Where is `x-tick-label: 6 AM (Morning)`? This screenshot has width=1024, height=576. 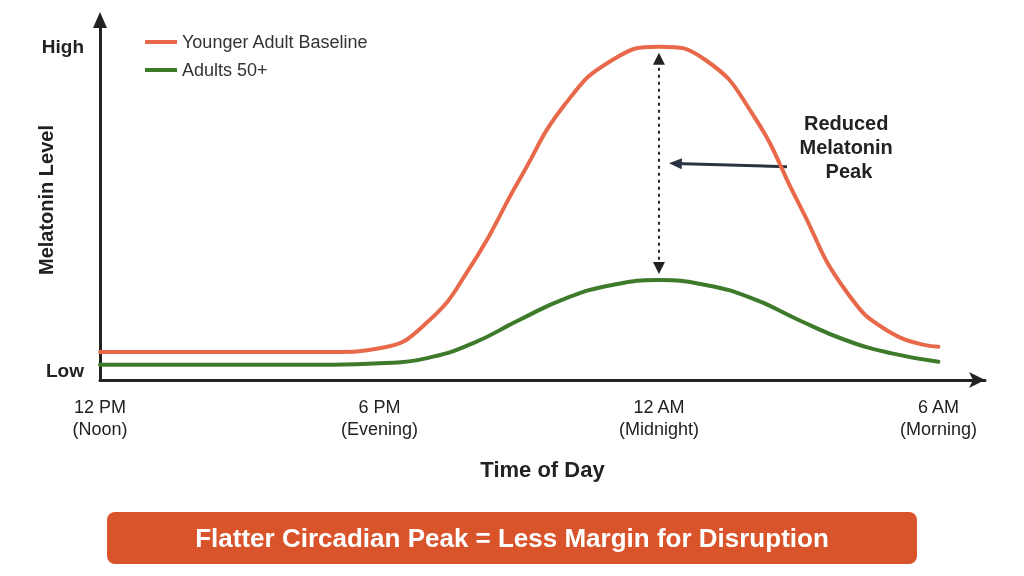 x-tick-label: 6 AM (Morning) is located at coordinates (938, 418).